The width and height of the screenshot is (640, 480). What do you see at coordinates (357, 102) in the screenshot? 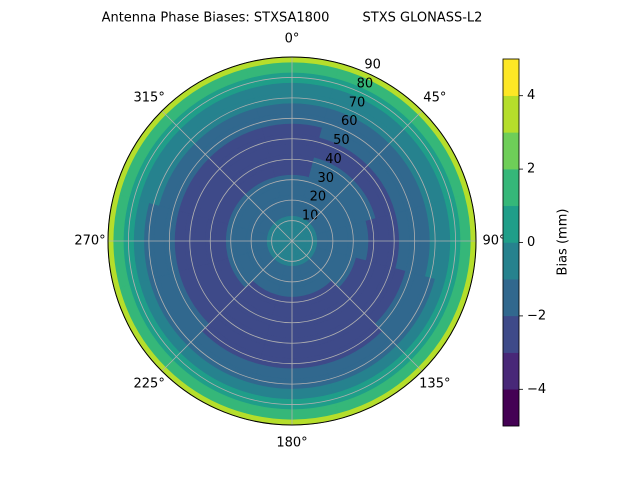
I see `r-tick-label: 70` at bounding box center [357, 102].